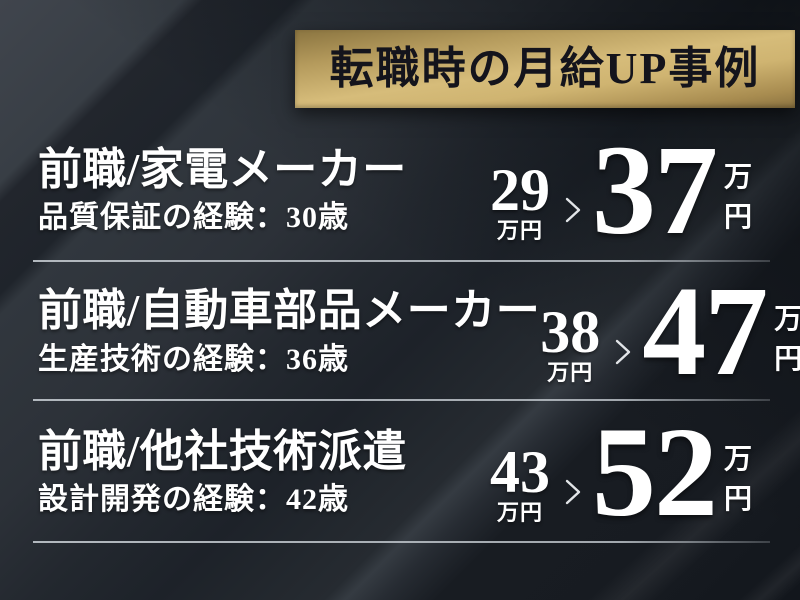 Image resolution: width=800 pixels, height=600 pixels. I want to click on salary-after: 47 万 円, so click(721, 331).